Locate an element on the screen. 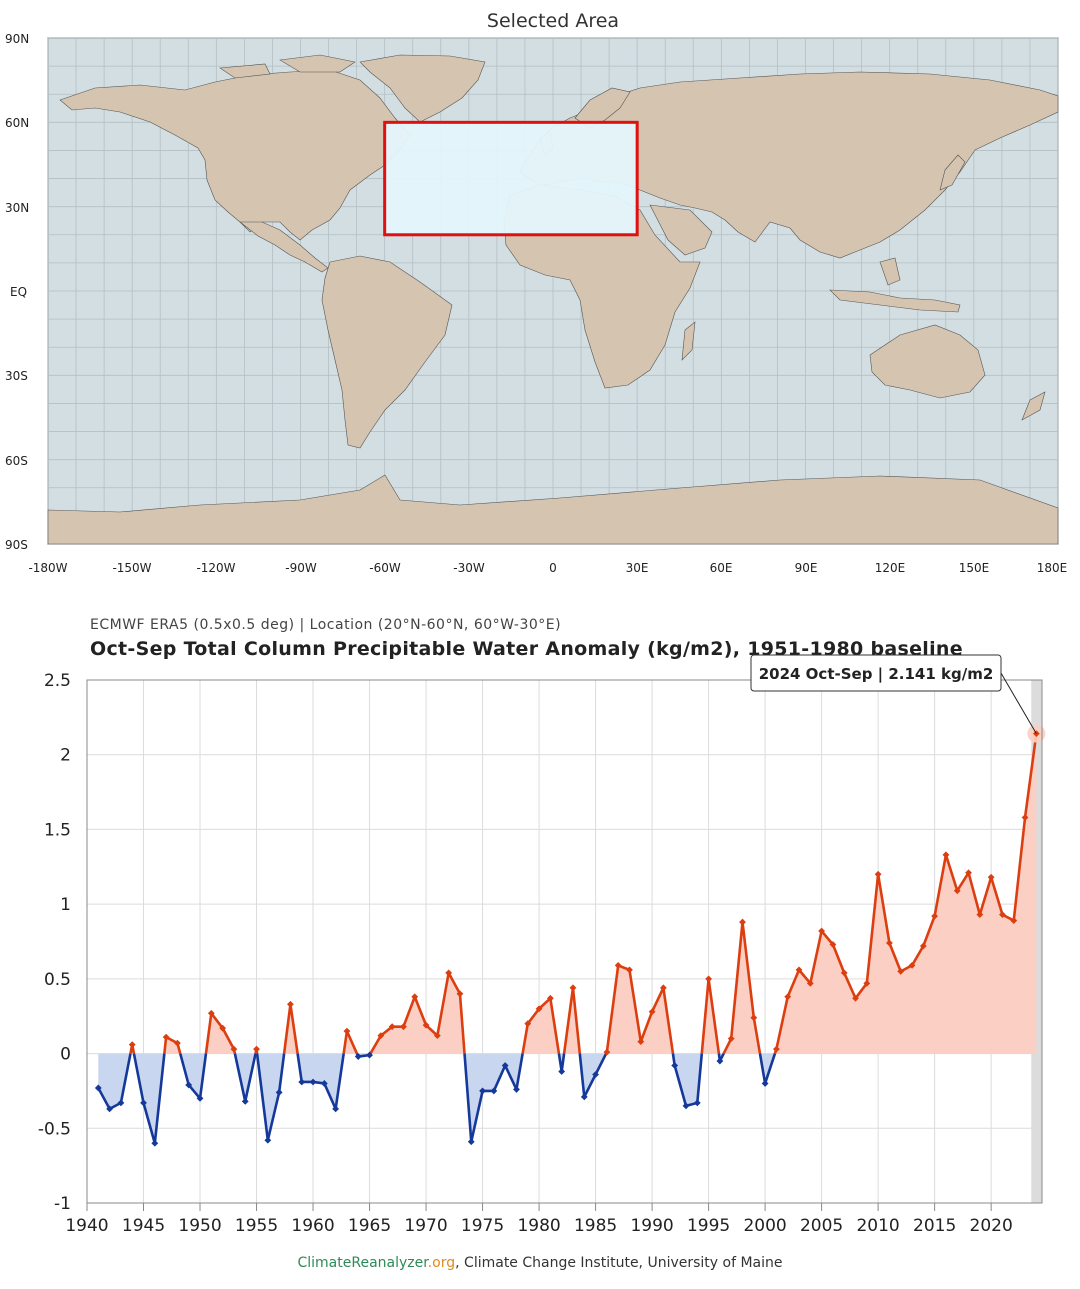 This screenshot has height=1289, width=1080. x-tick-label: 1940 is located at coordinates (86, 1226).